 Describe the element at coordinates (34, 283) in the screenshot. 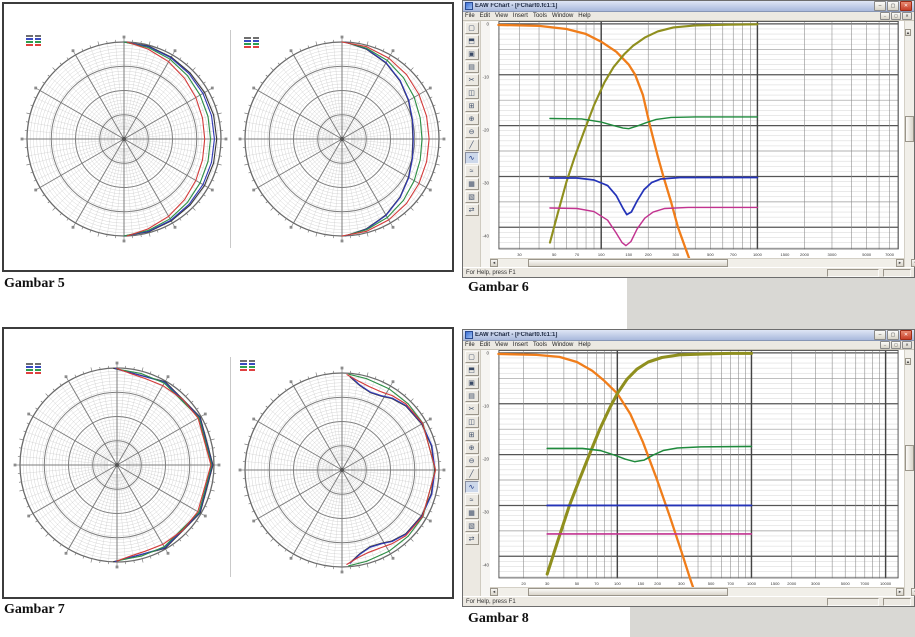

I see `caption-gambar5: Gambar 5` at that location.